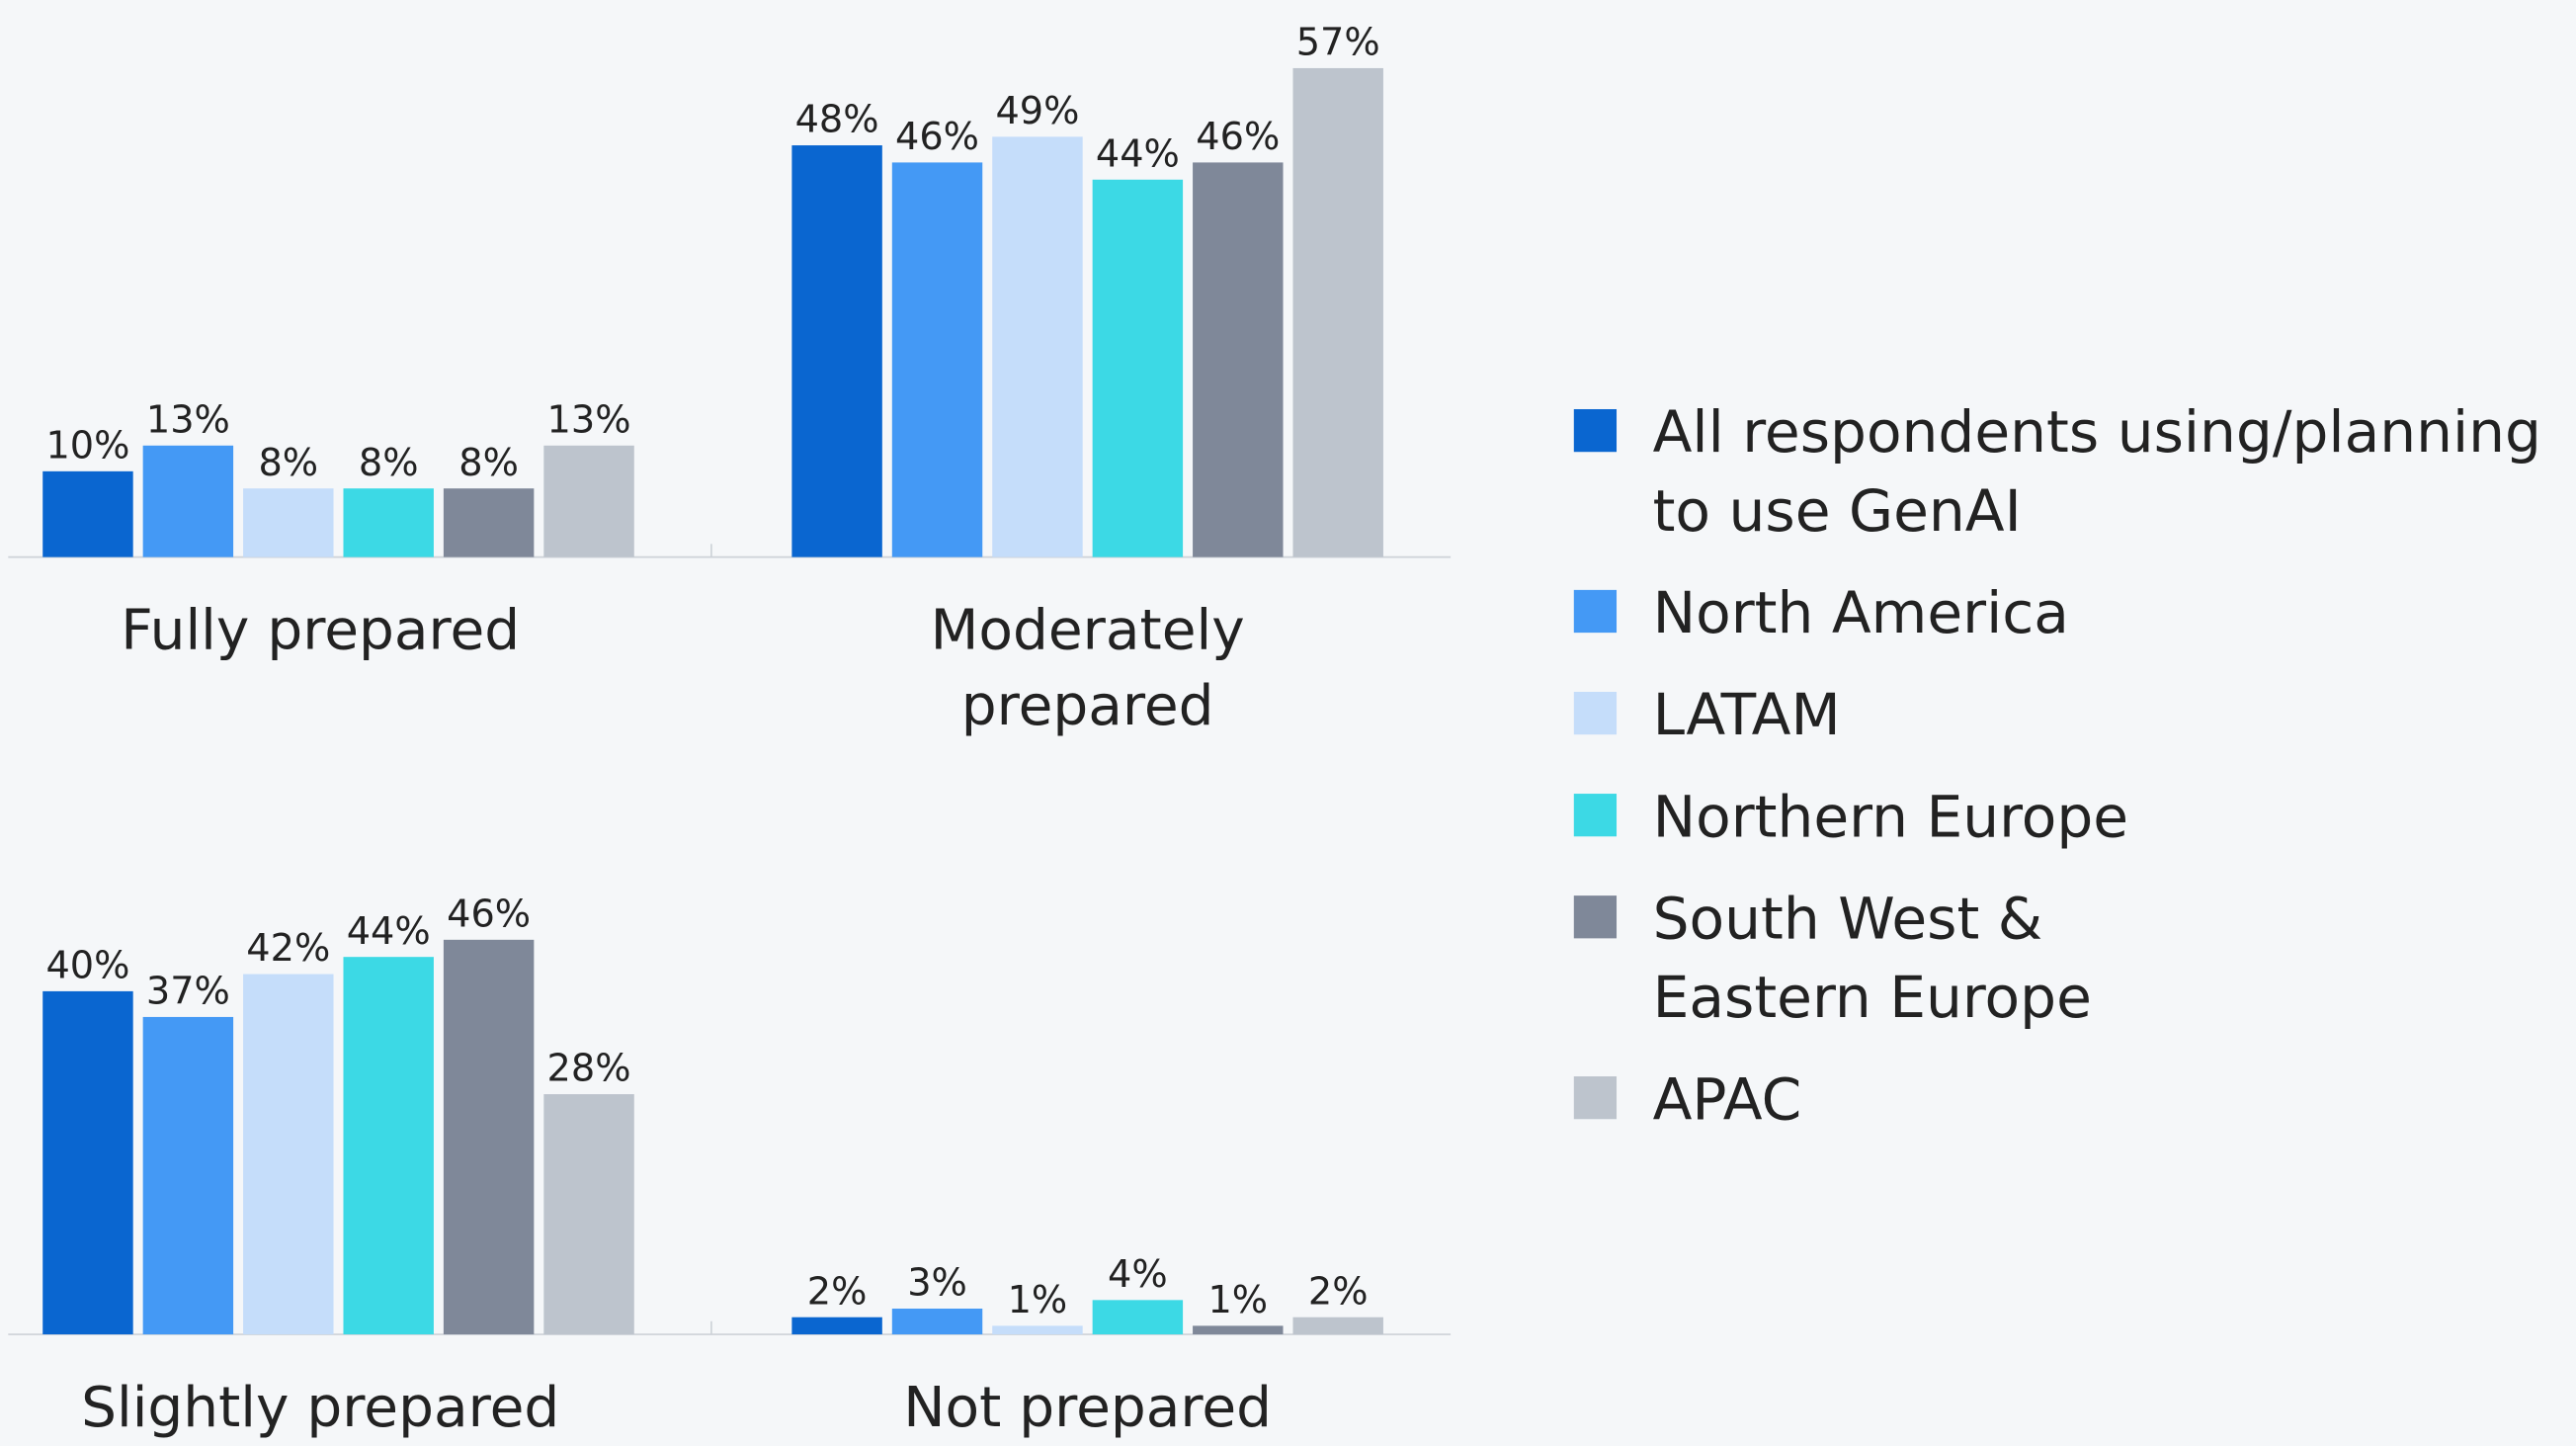  I want to click on legend-item: LATAM, so click(2074, 716).